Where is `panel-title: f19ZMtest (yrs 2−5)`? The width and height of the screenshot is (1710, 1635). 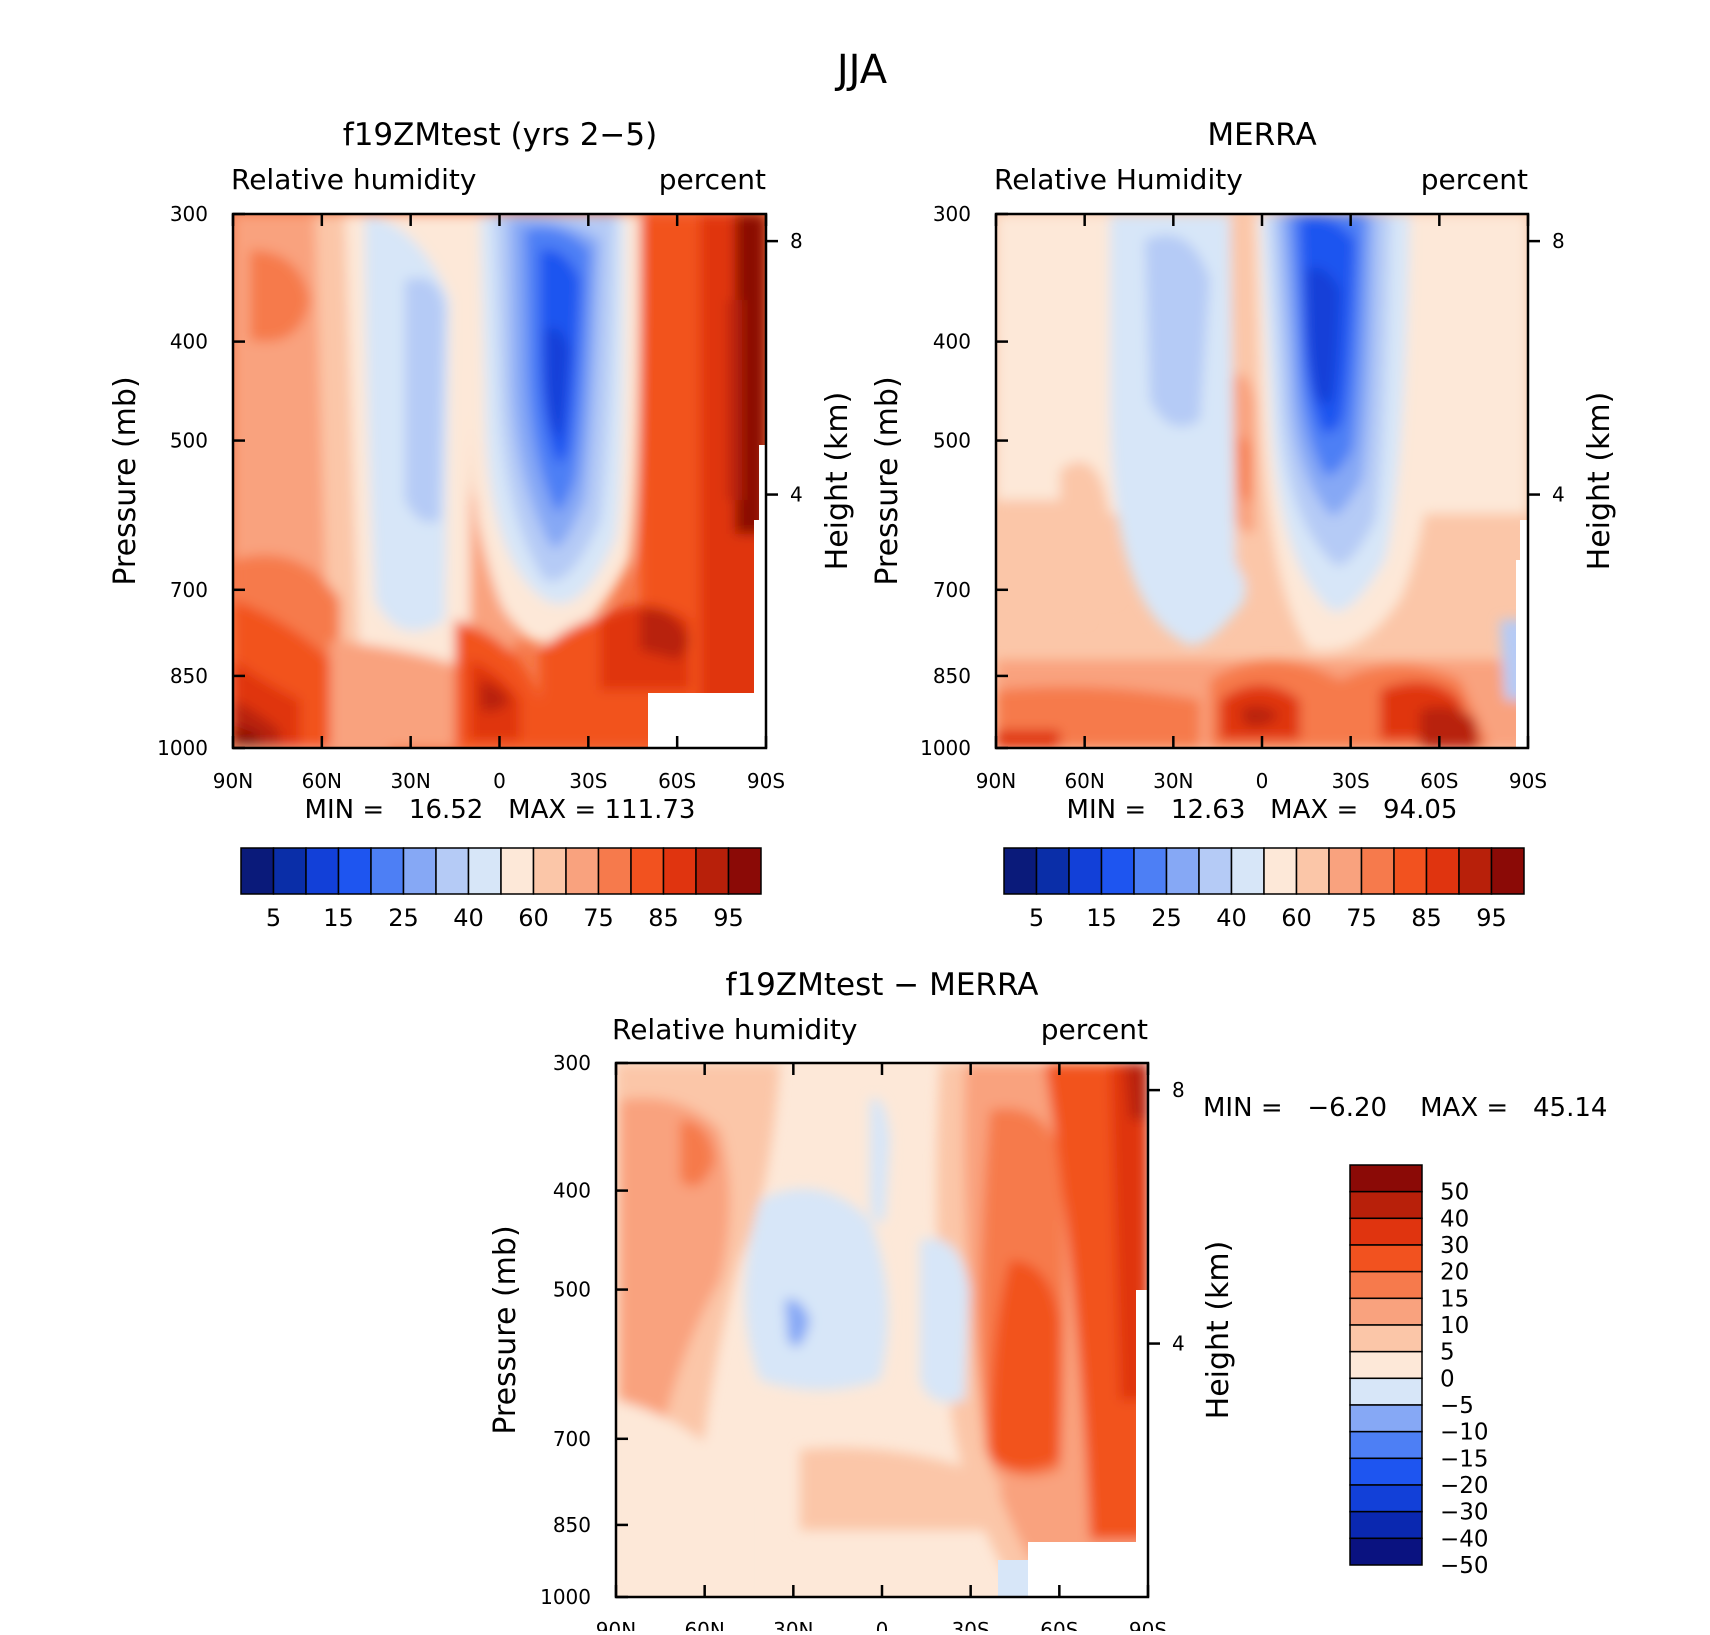
panel-title: f19ZMtest (yrs 2−5) is located at coordinates (500, 135).